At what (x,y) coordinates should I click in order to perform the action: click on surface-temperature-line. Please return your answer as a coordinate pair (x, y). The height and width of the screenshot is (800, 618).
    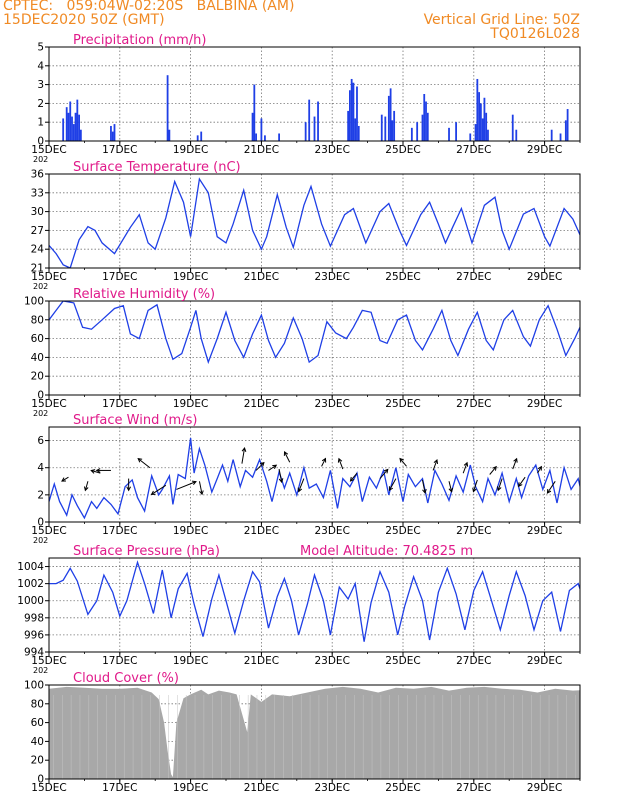
    Looking at the image, I should click on (314, 222).